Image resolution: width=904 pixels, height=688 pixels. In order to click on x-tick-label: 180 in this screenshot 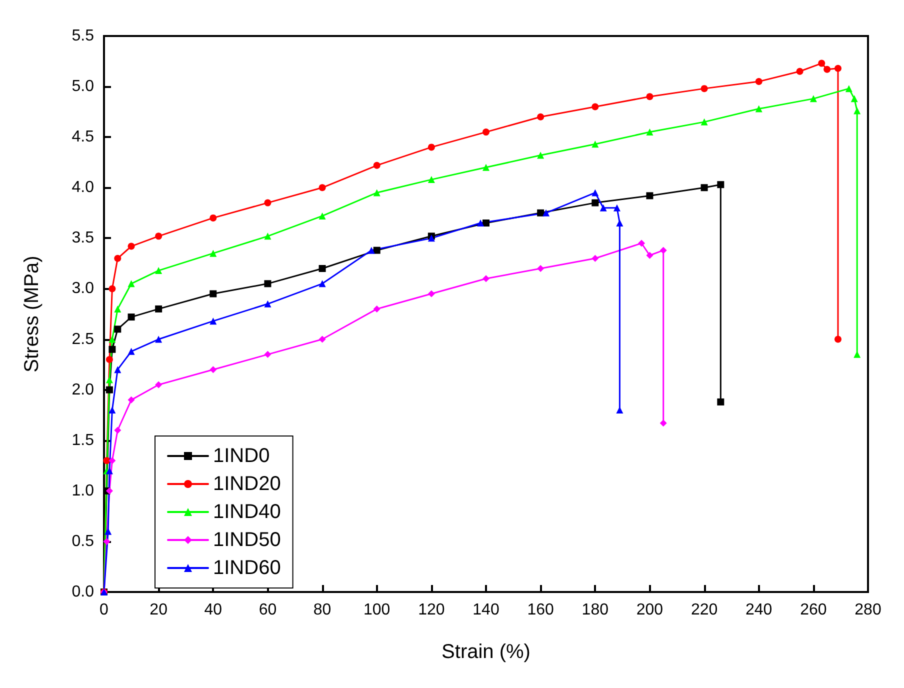, I will do `click(595, 610)`.